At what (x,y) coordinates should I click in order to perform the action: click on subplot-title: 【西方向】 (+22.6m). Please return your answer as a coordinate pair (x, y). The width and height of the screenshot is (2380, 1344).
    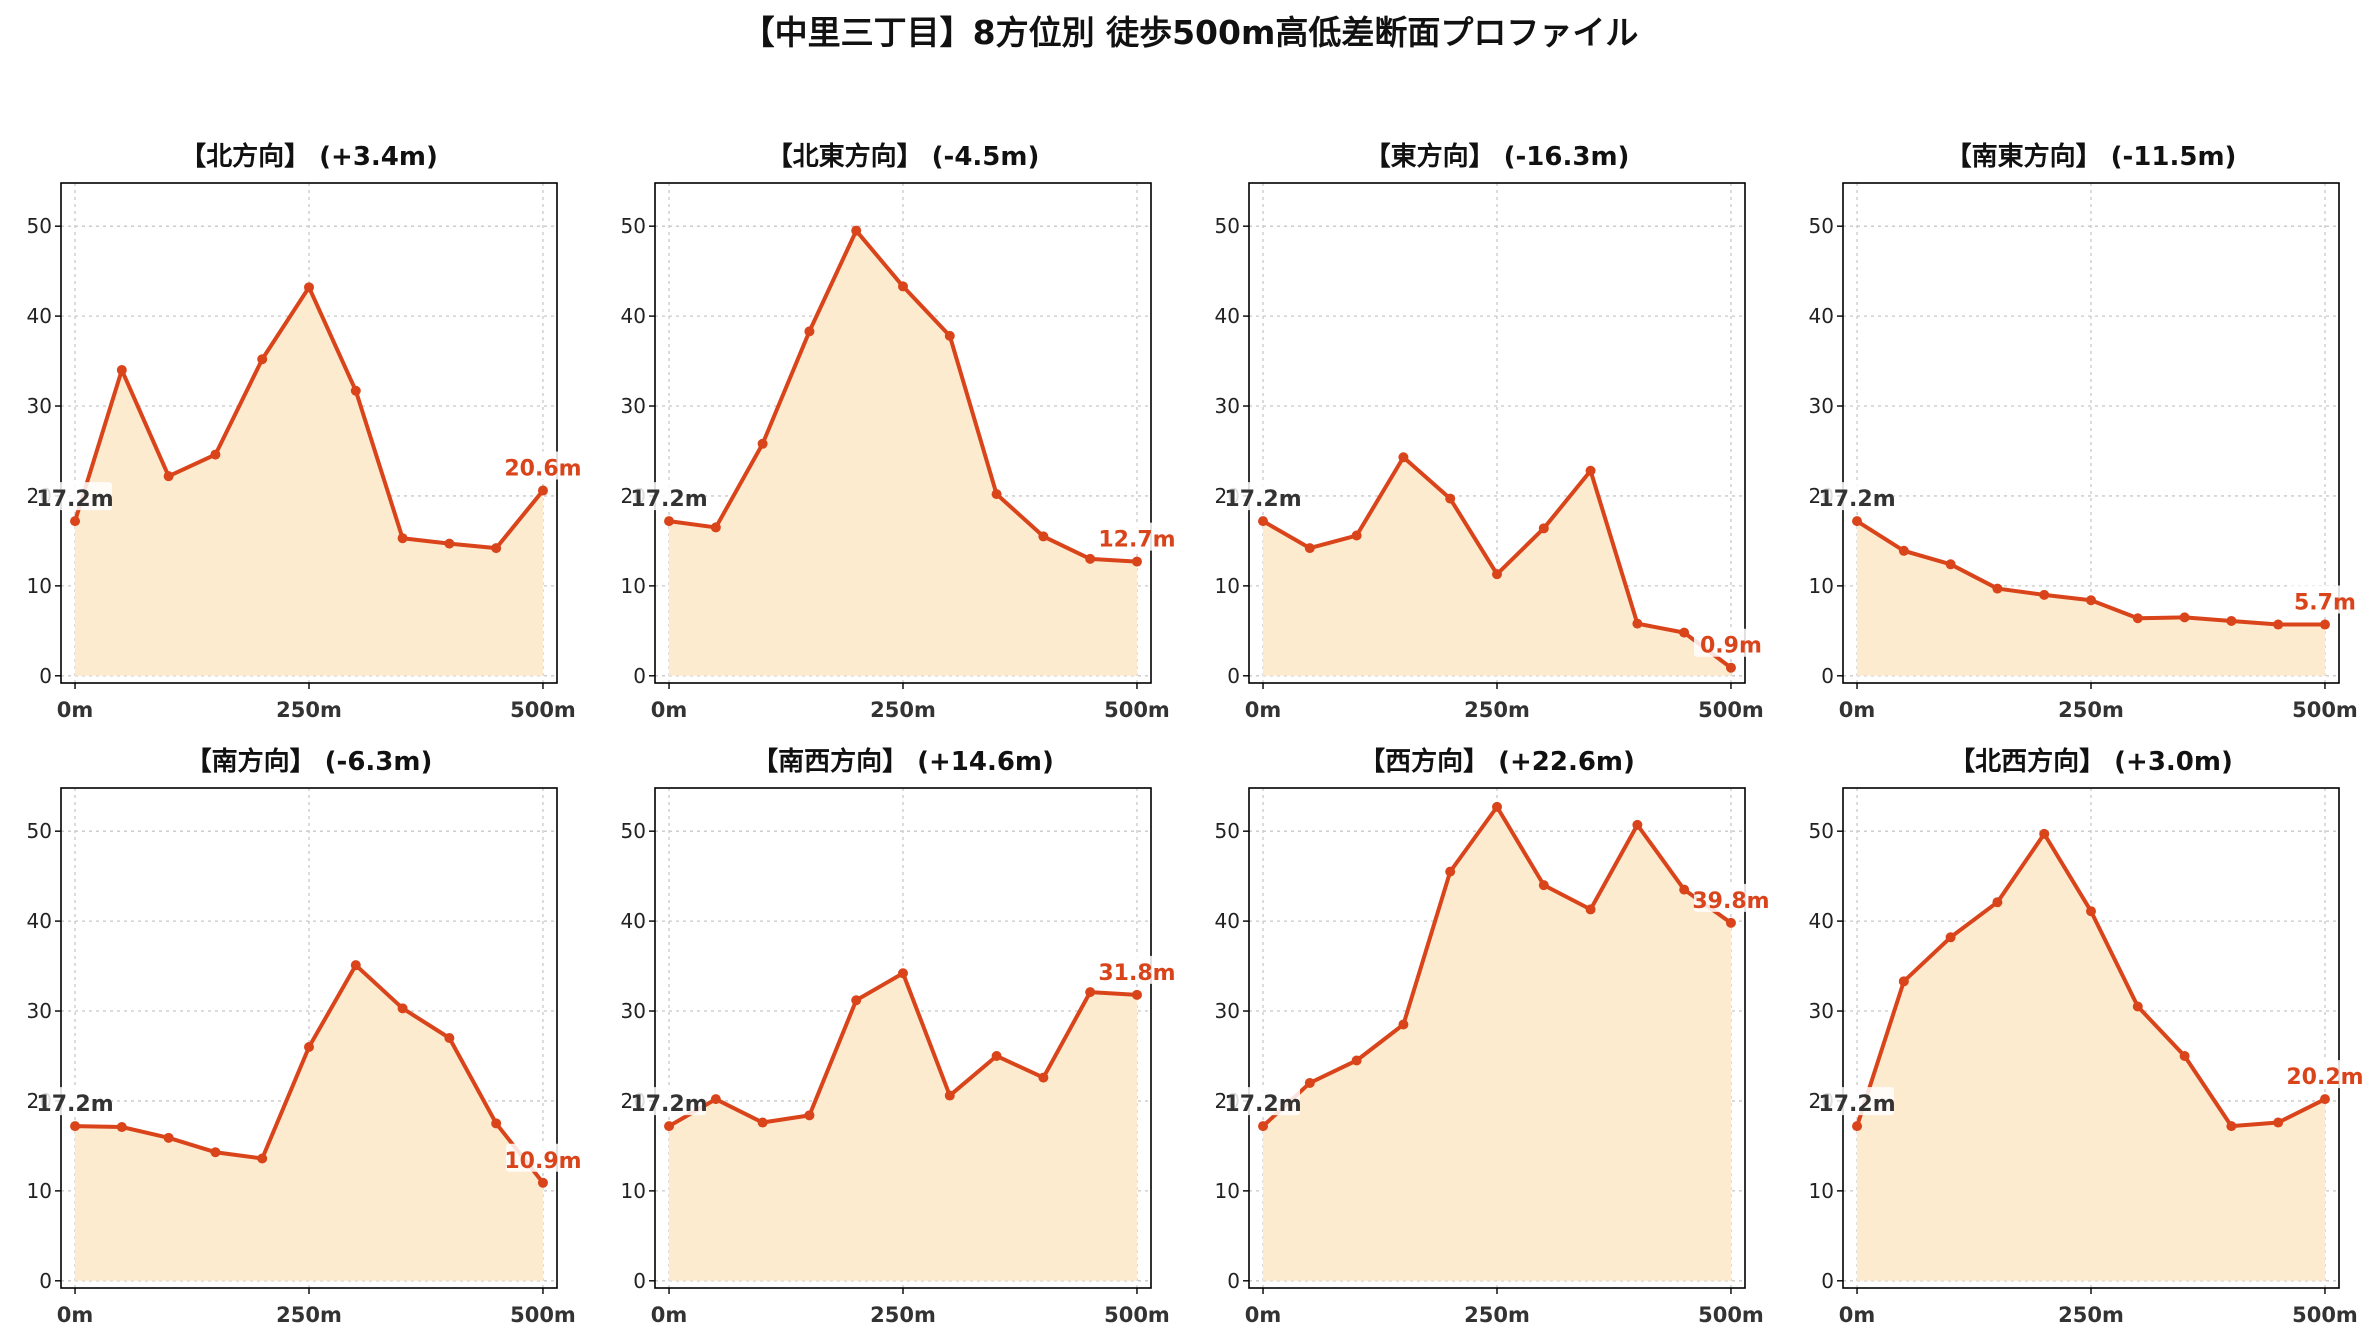
    Looking at the image, I should click on (1497, 761).